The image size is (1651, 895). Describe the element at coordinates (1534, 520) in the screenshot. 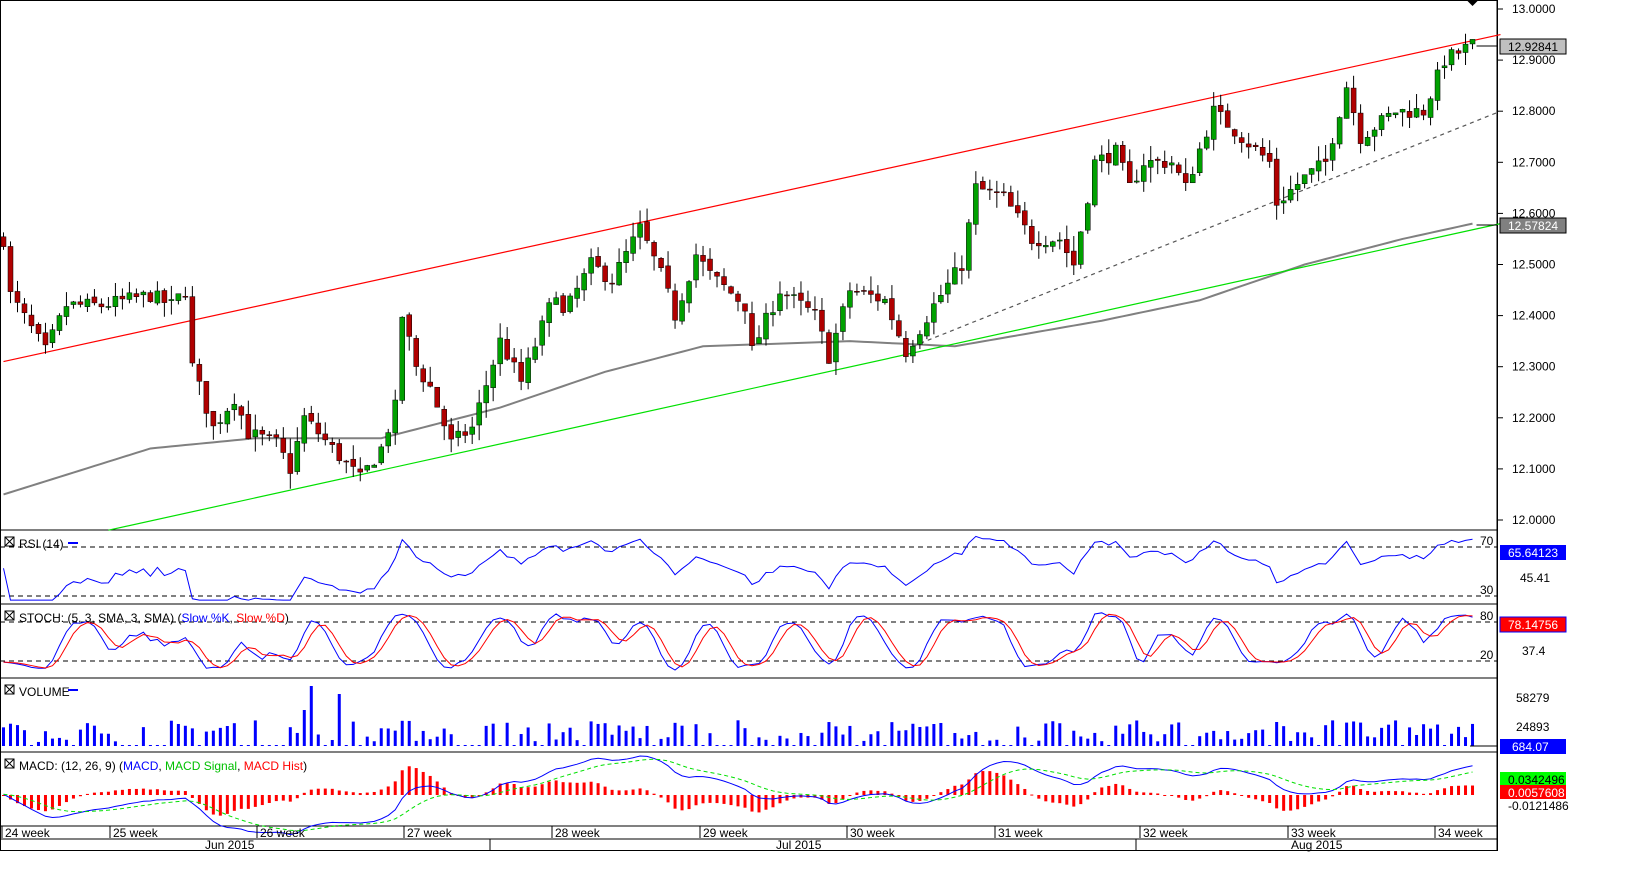

I see `price-tick-label: 12.0000` at that location.